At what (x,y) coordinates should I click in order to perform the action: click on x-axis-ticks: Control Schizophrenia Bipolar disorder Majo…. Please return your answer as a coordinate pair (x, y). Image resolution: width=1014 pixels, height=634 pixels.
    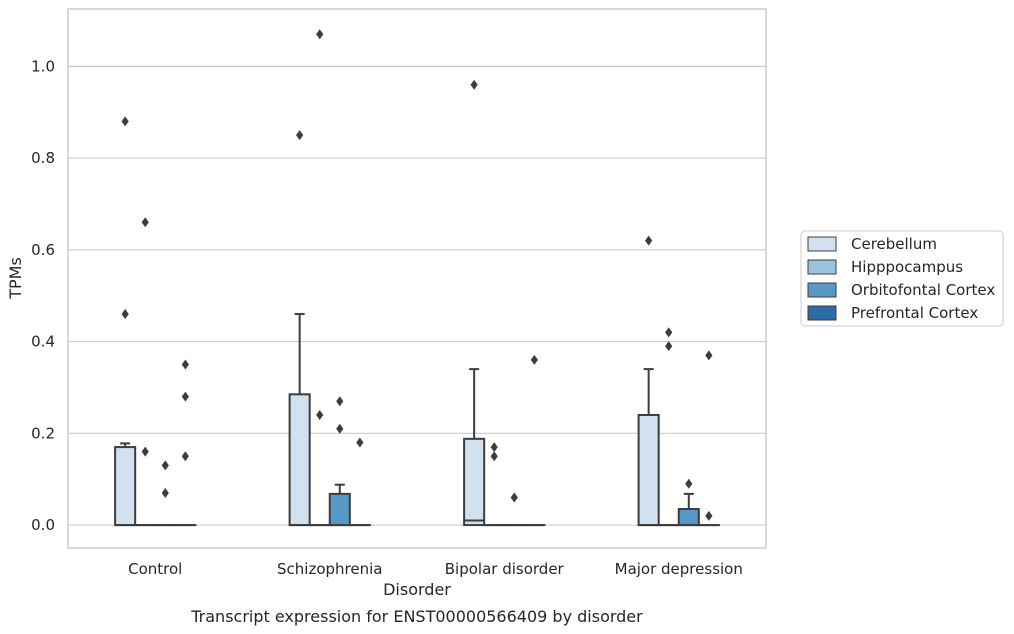
    Looking at the image, I should click on (435, 569).